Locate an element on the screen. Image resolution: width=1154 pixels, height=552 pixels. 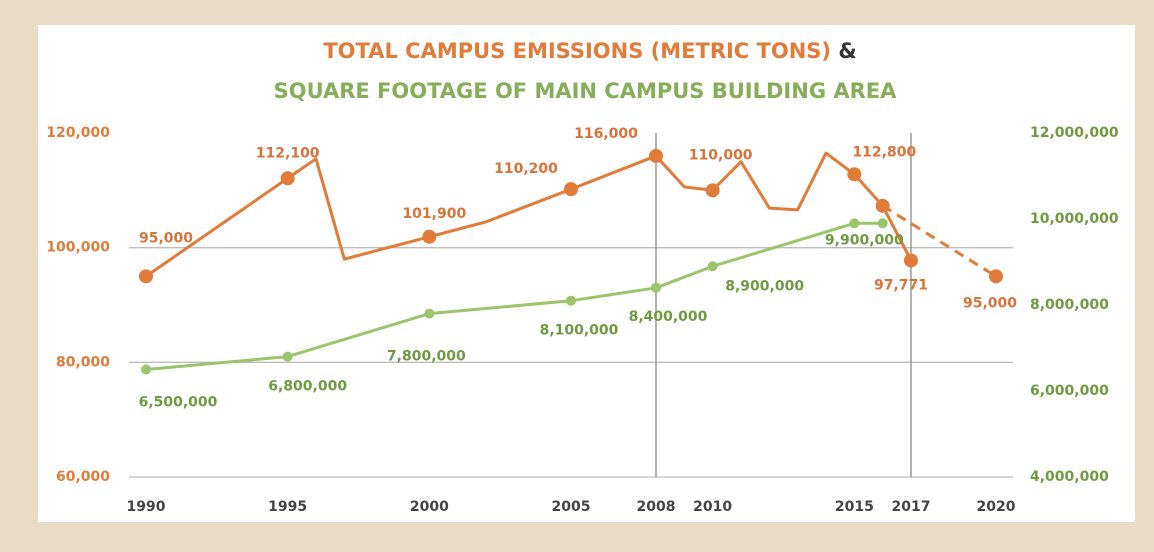
x-tick-label: 2017 is located at coordinates (911, 507).